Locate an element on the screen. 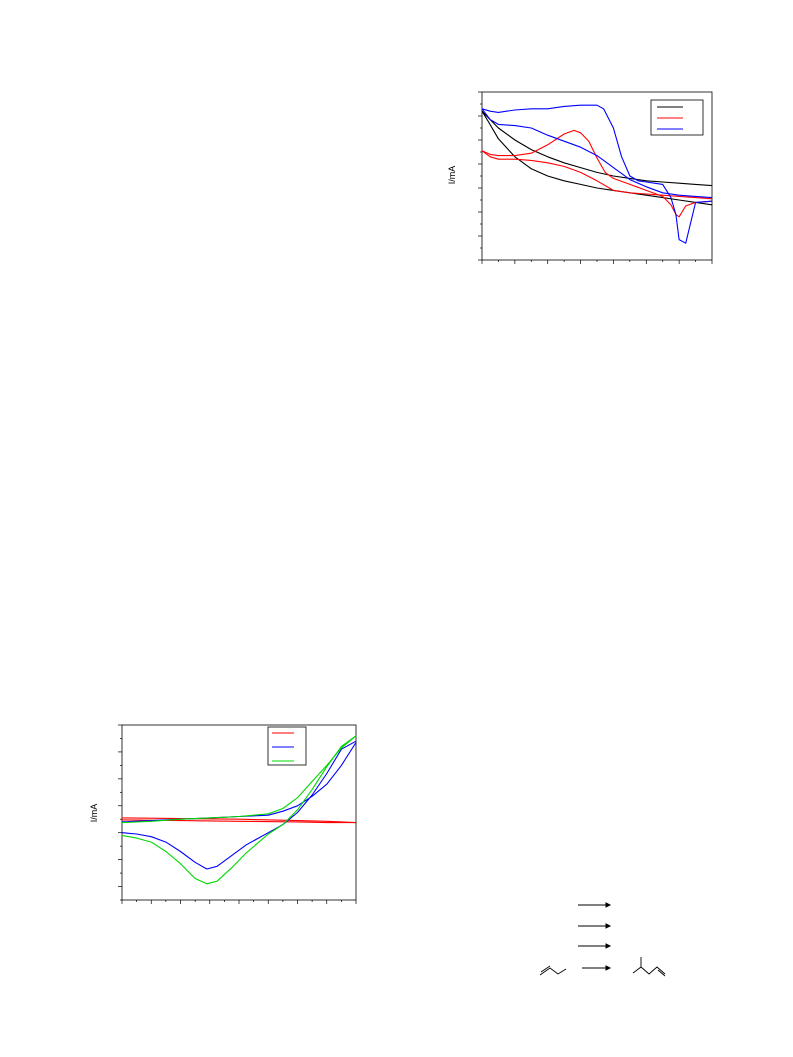  methylpentene-structure is located at coordinates (649, 967).